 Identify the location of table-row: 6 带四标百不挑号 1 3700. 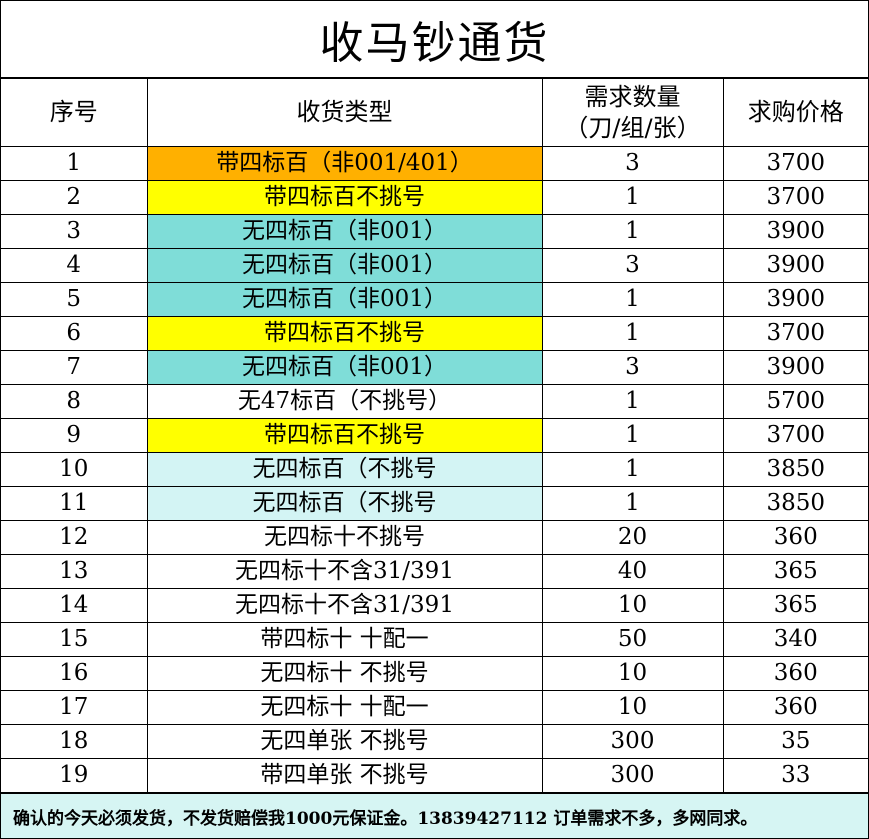
(434, 333).